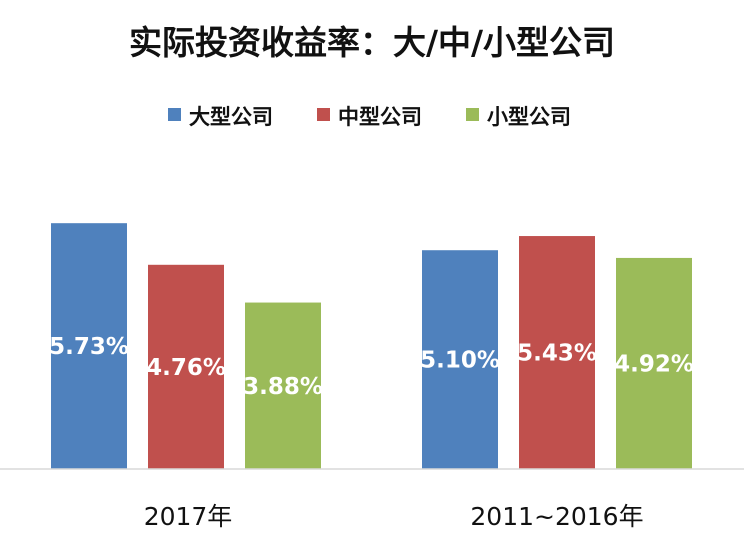 Image resolution: width=744 pixels, height=537 pixels. I want to click on data-label-2-3: 4.92%, so click(654, 364).